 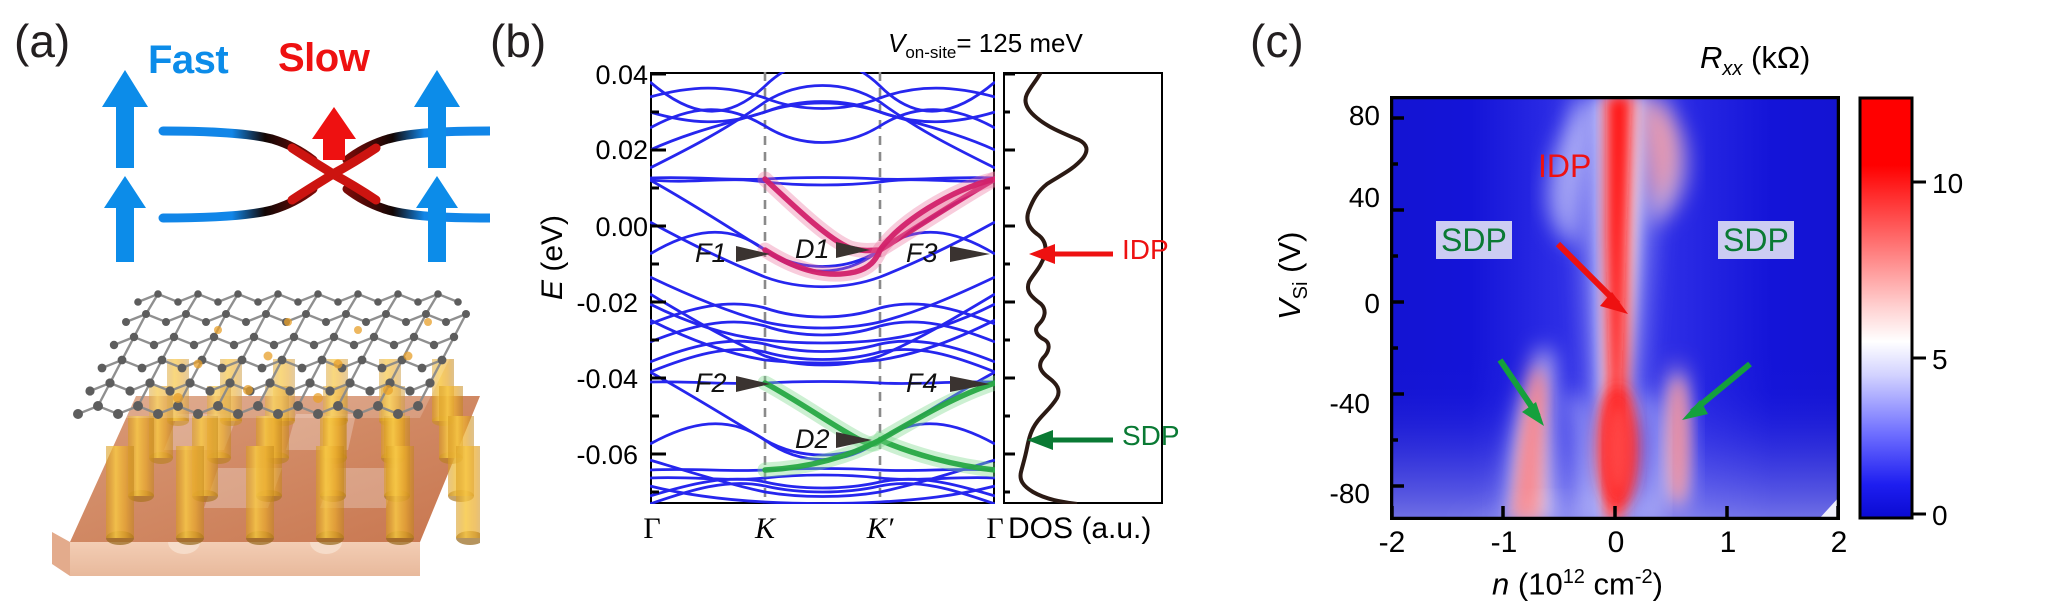 I want to click on up-arrow-fast-left-top, so click(x=125, y=119).